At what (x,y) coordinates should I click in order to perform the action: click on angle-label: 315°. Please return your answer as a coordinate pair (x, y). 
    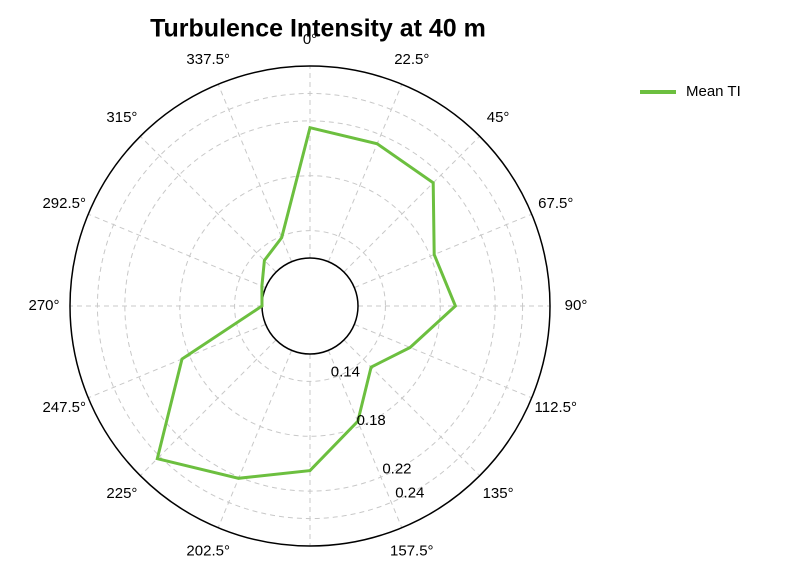
    Looking at the image, I should click on (121, 117).